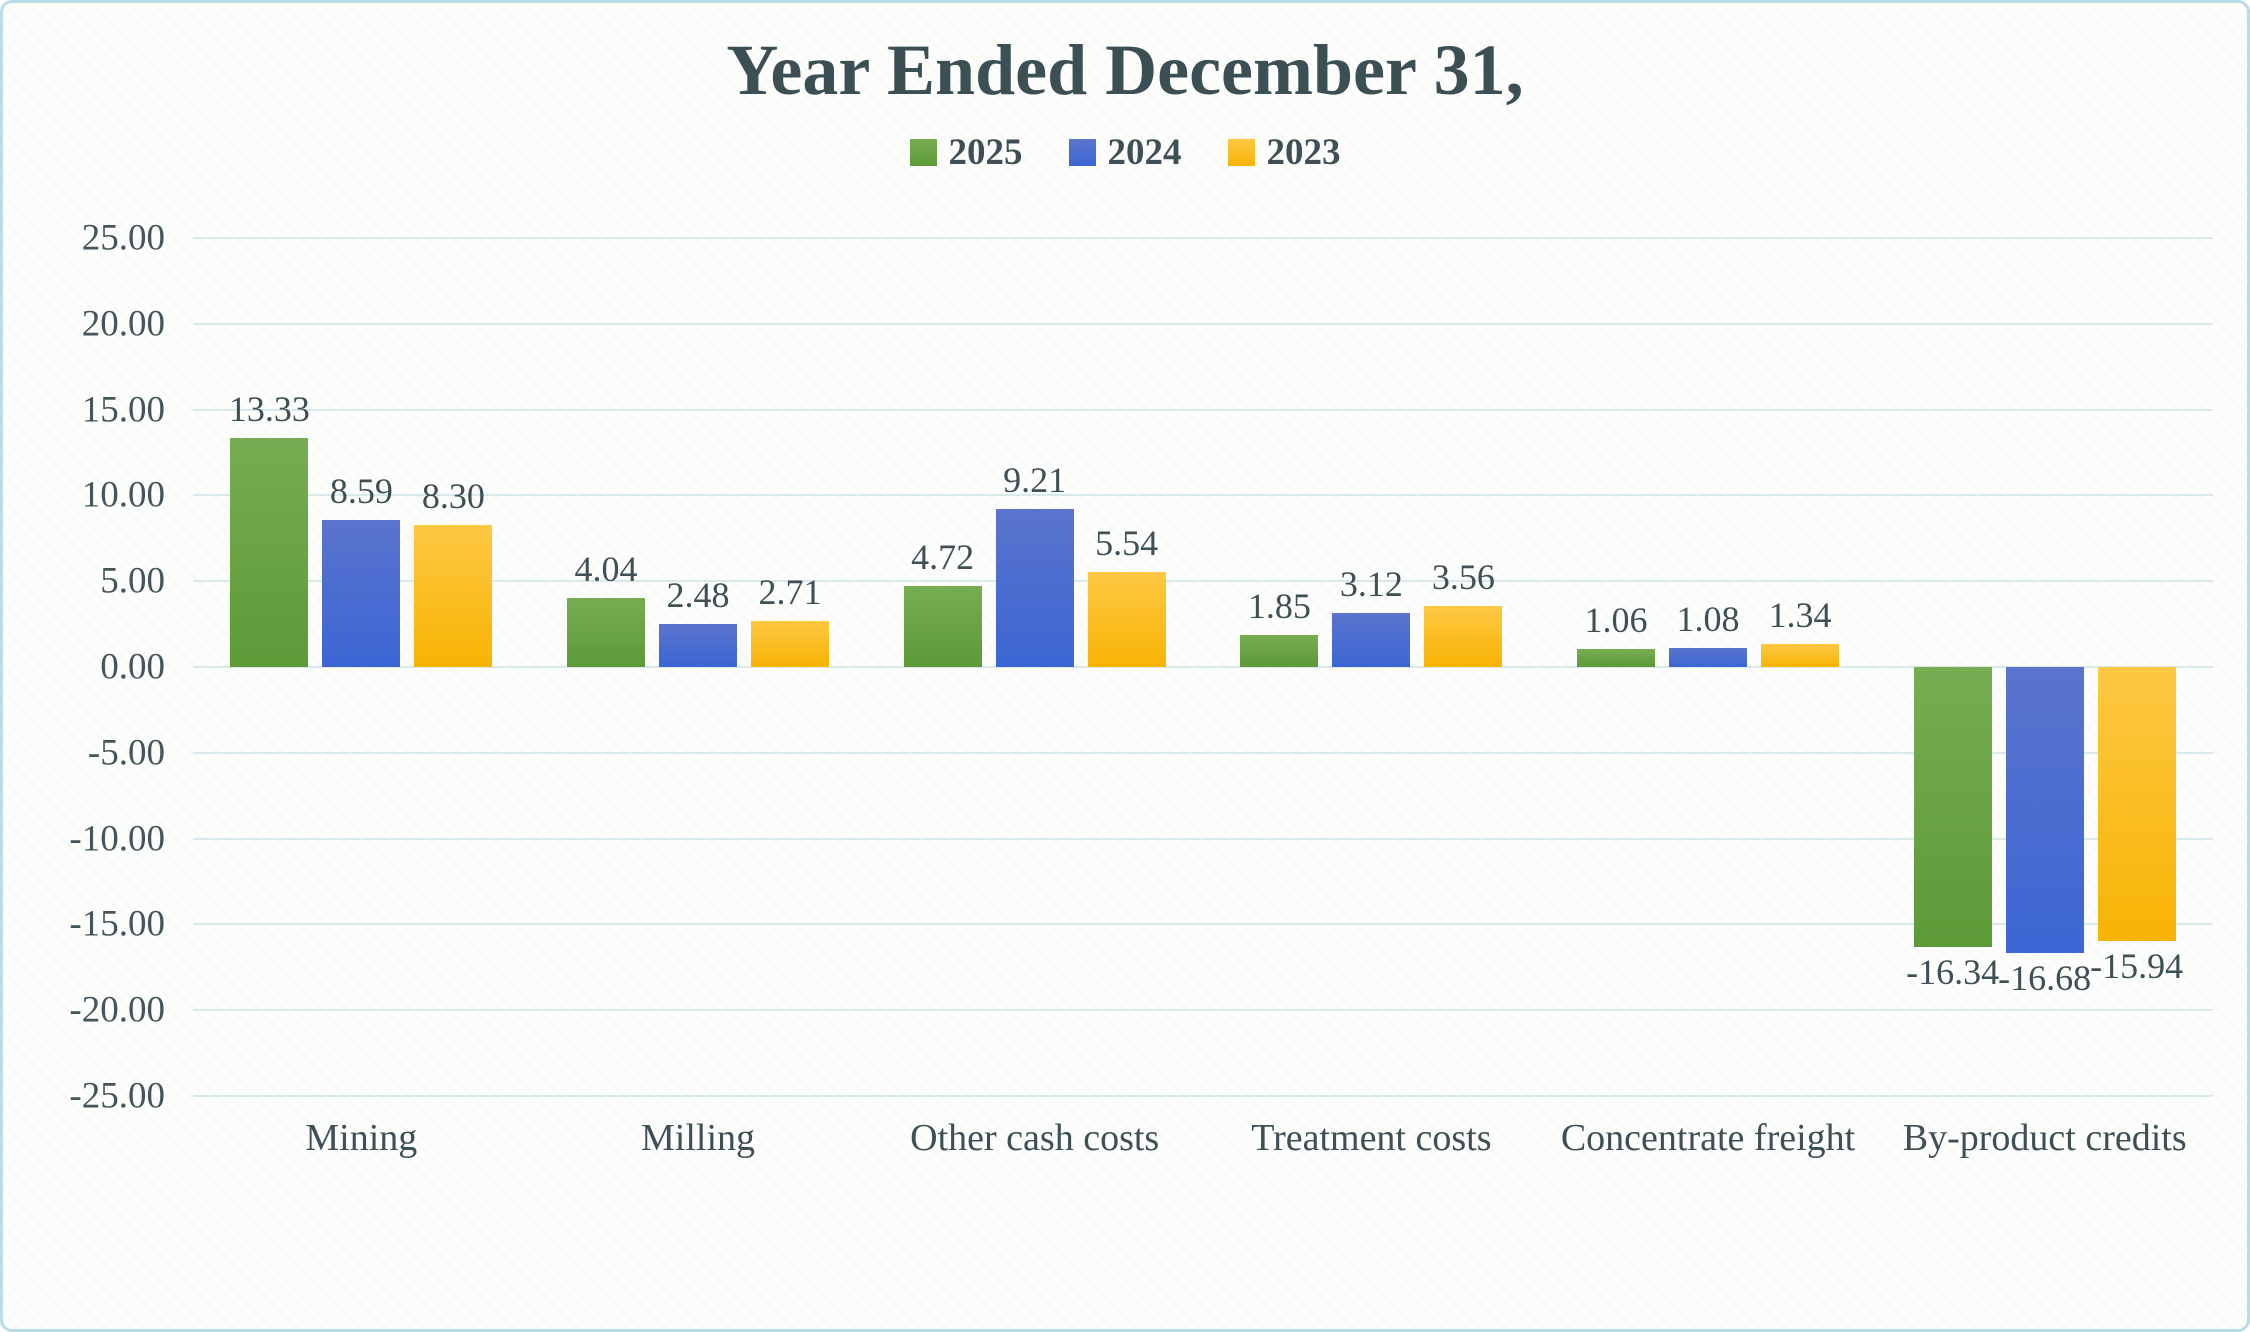 This screenshot has width=2250, height=1332. I want to click on legend-swatch-2025, so click(923, 152).